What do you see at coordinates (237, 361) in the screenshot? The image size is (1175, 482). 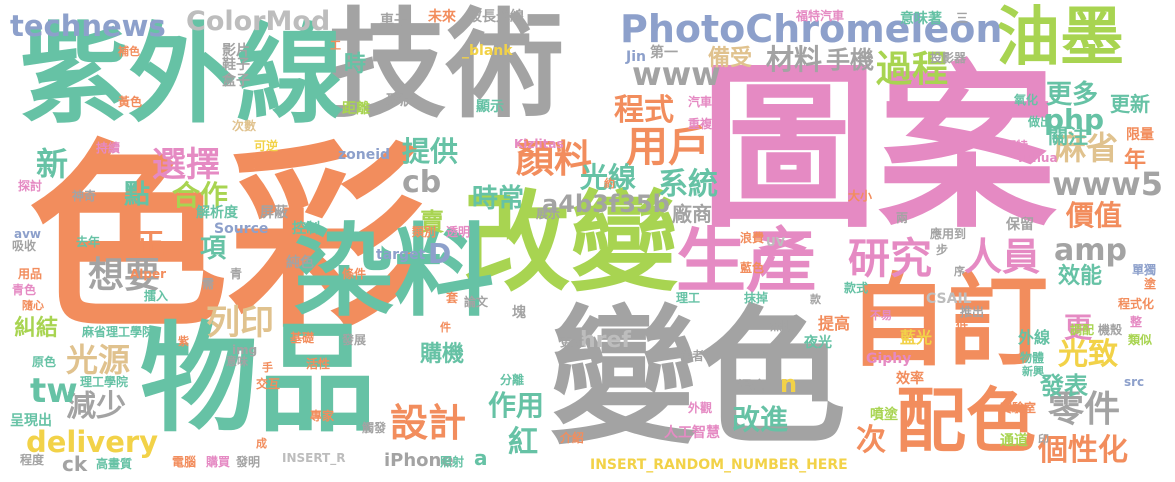 I see `word-yi-wei: 意味` at bounding box center [237, 361].